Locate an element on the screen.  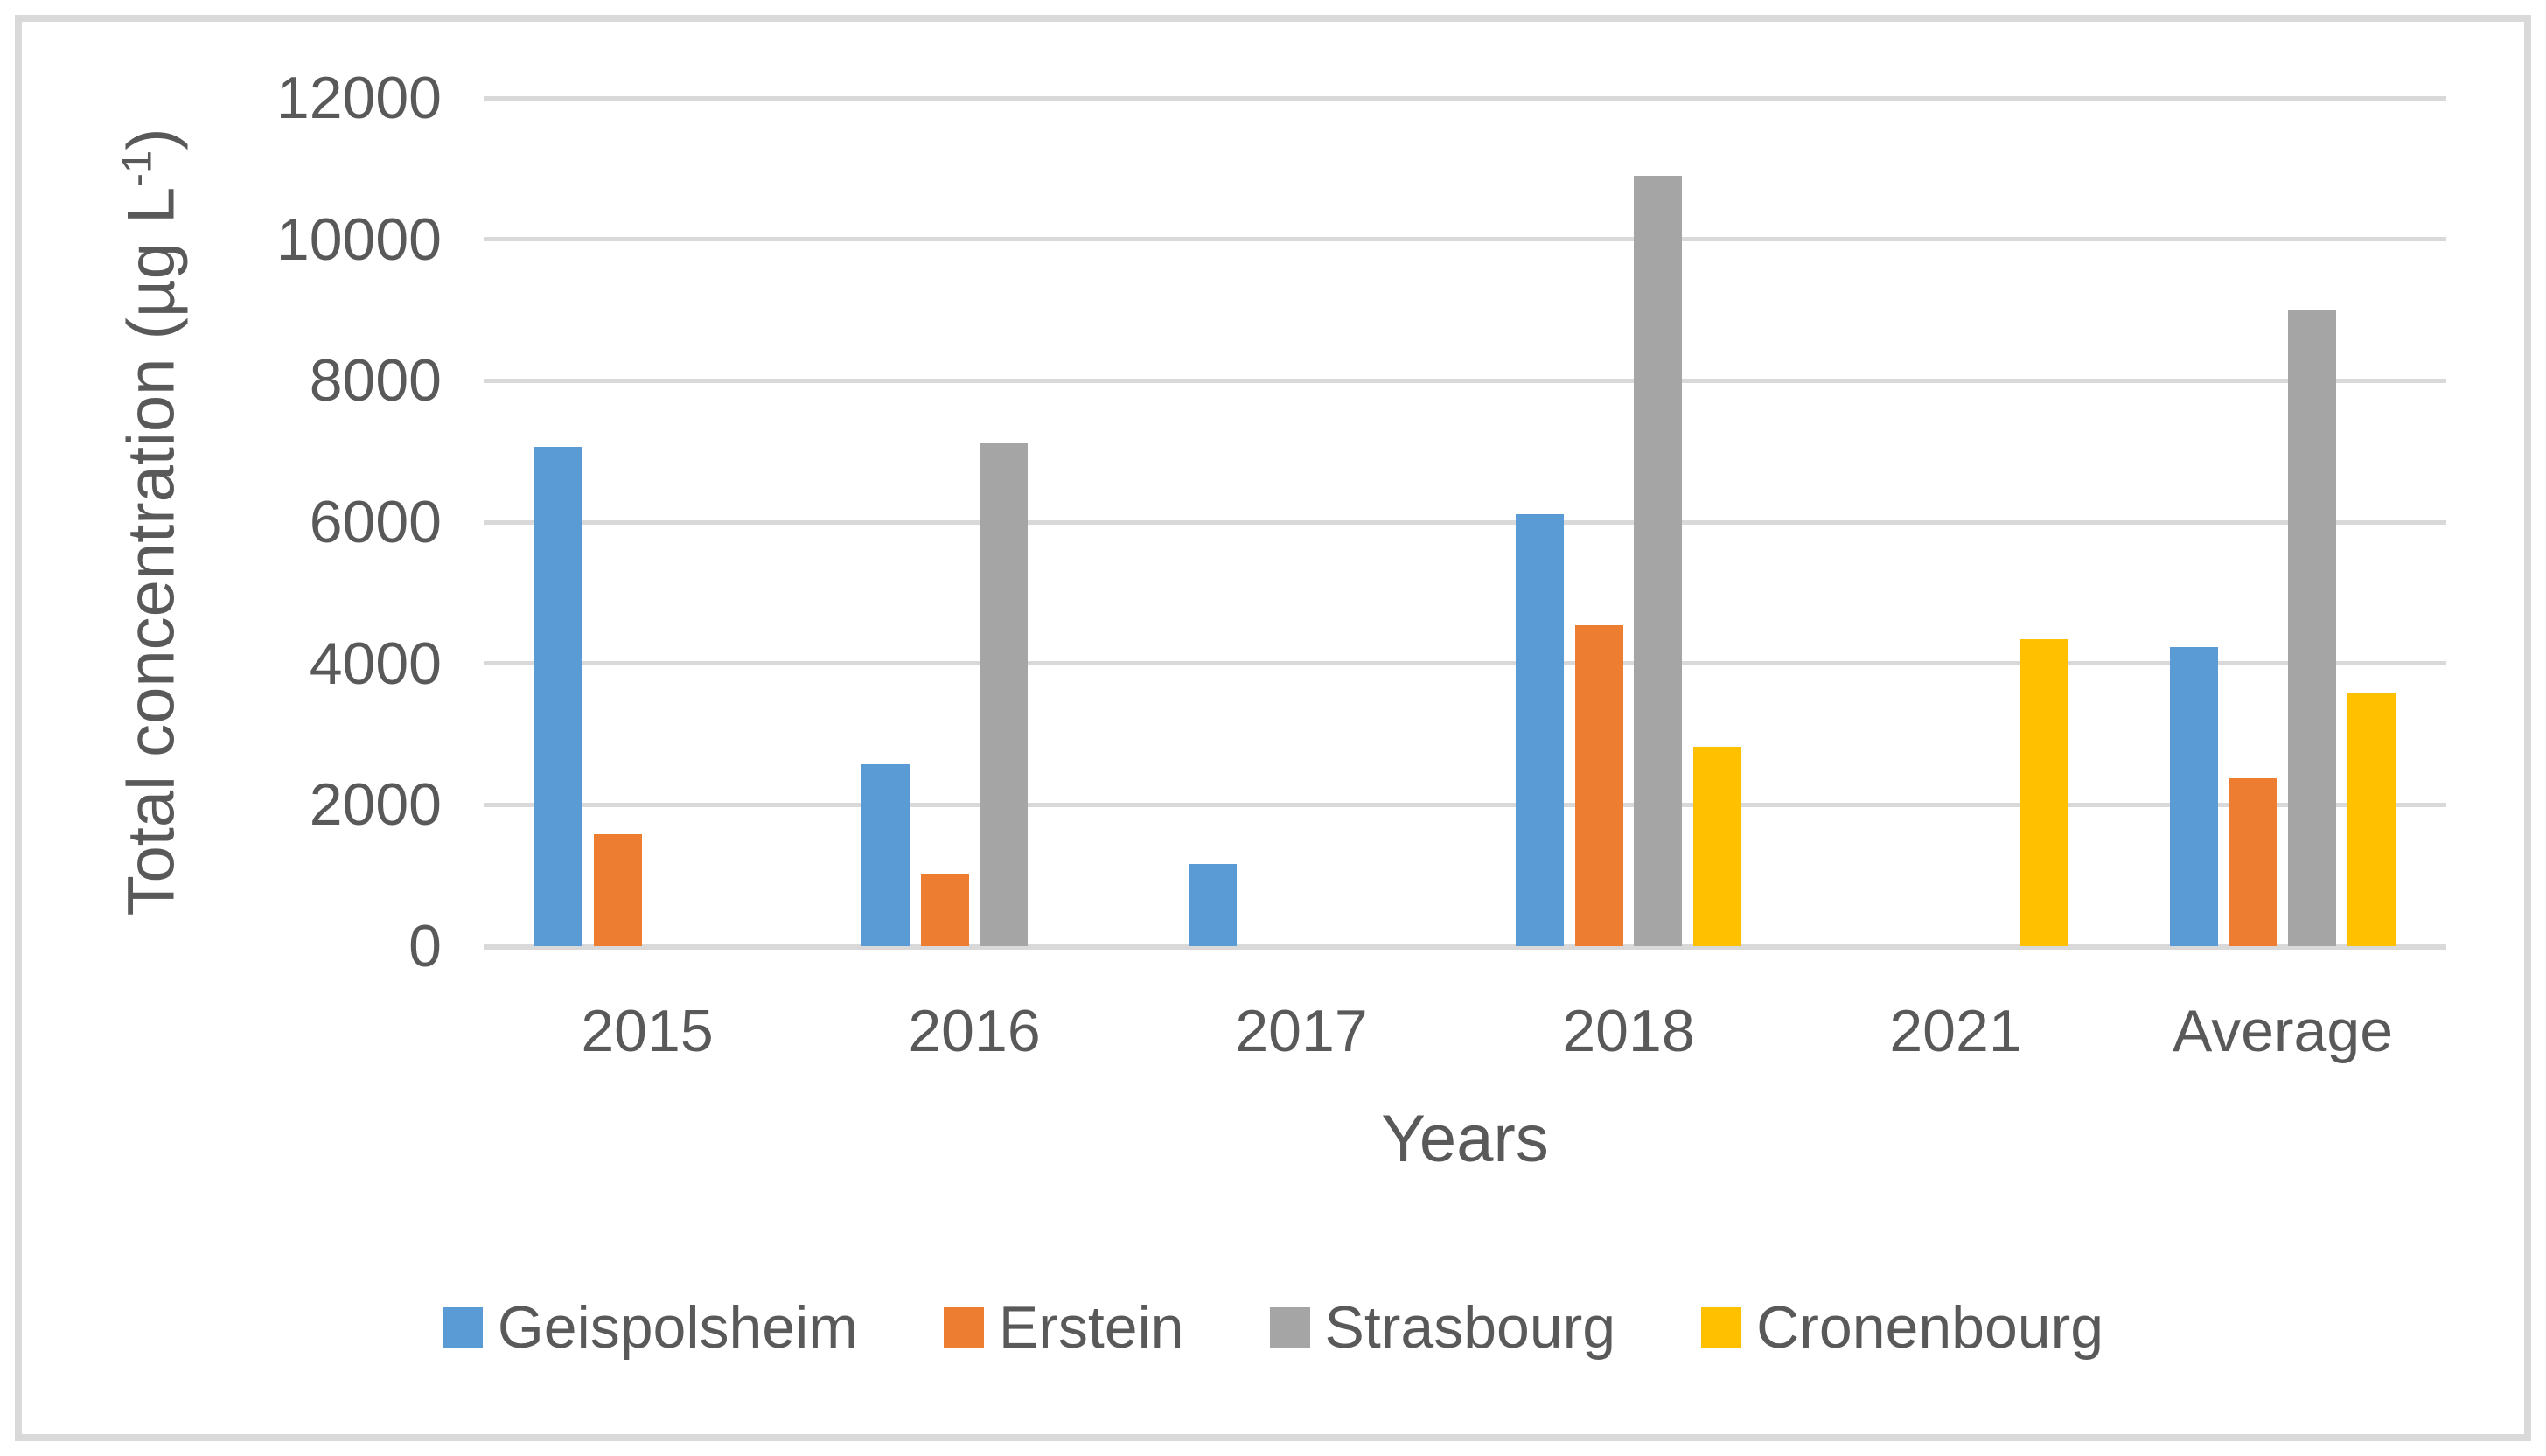
bar-cronenbourg-2021 is located at coordinates (2043, 792).